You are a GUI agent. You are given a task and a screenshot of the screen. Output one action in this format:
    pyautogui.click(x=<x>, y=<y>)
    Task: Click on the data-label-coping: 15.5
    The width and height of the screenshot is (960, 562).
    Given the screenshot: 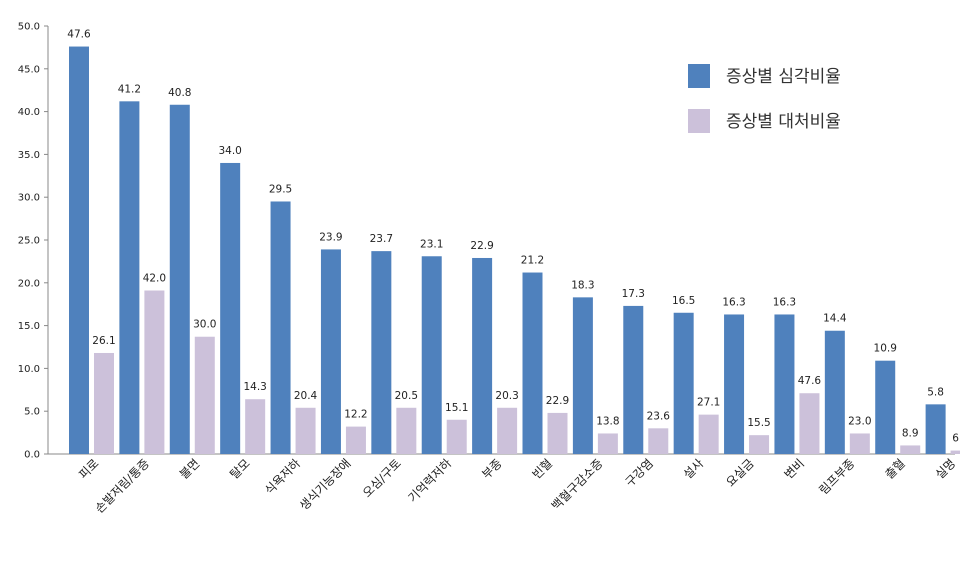 What is the action you would take?
    pyautogui.click(x=758, y=423)
    